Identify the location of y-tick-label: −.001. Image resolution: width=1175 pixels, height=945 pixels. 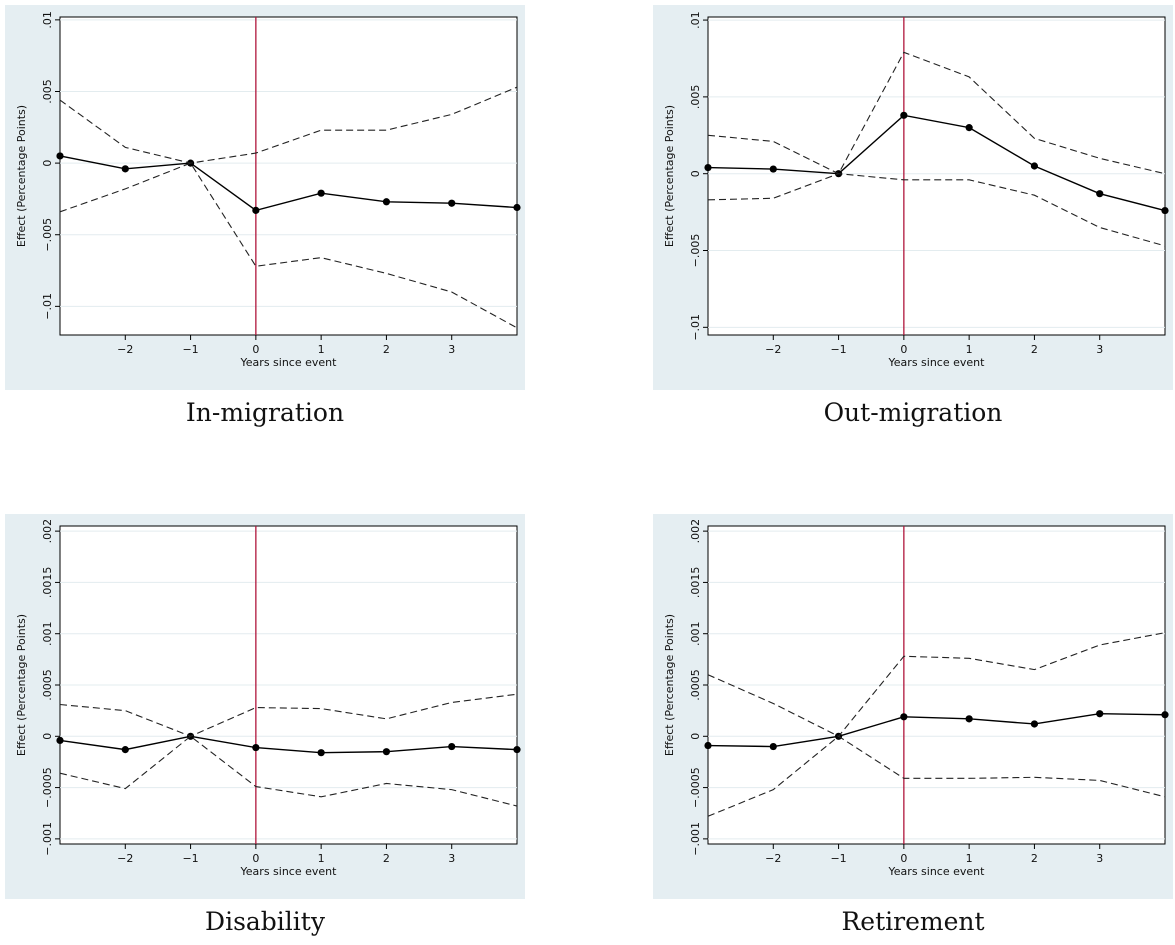
(47, 839).